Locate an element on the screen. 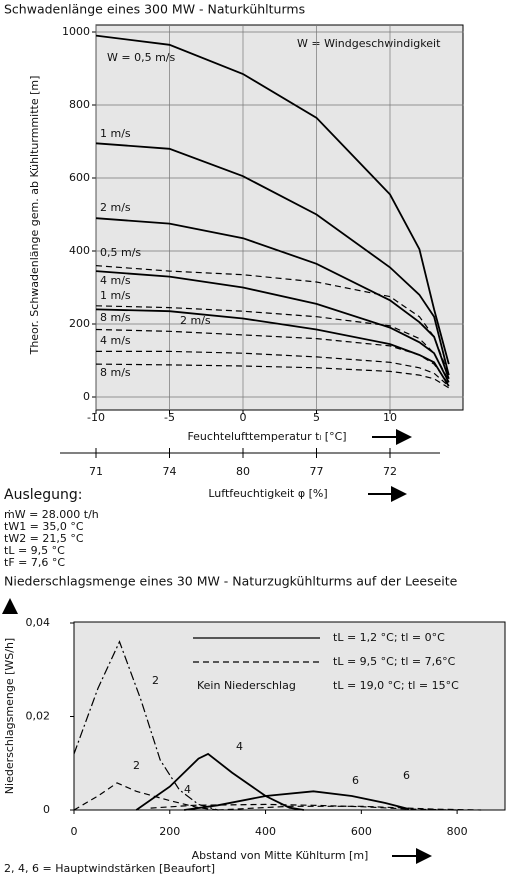 This screenshot has width=508, height=877. design-line: tF = 7,6 °C is located at coordinates (34, 562).